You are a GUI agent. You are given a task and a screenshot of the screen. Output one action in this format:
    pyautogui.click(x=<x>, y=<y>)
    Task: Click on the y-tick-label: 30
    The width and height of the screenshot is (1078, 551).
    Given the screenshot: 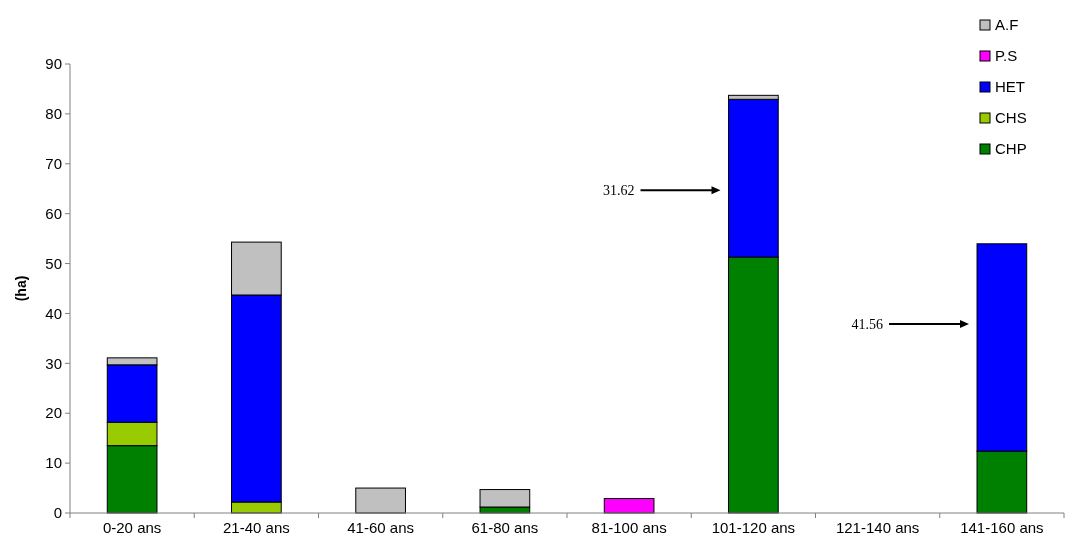 What is the action you would take?
    pyautogui.click(x=53, y=363)
    